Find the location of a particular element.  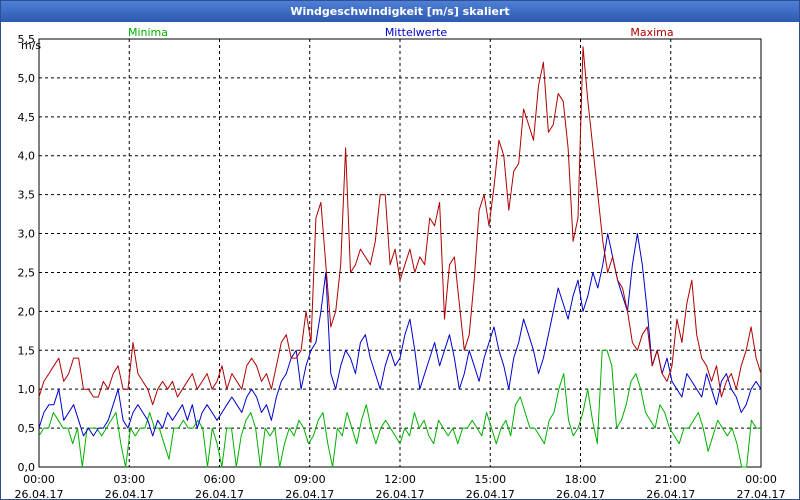

y-tick-label: 0,0 is located at coordinates (27, 467).